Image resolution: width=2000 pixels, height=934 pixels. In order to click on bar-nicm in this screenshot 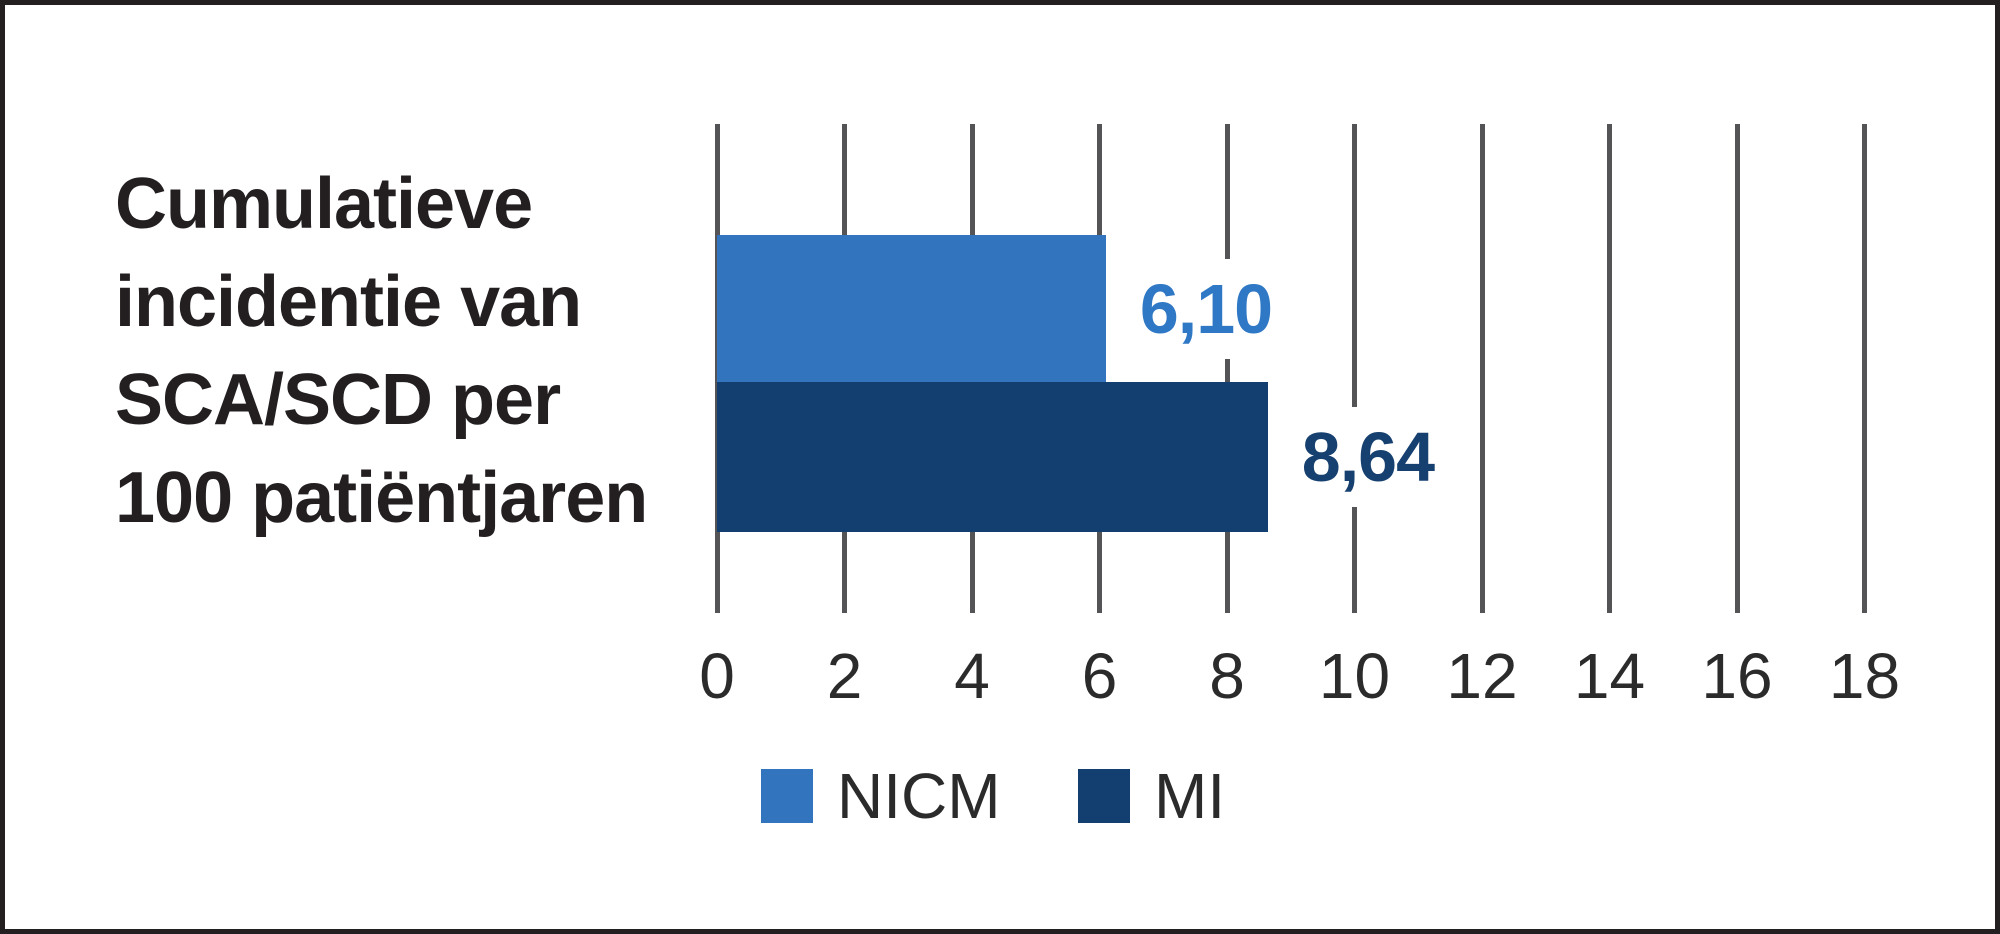, I will do `click(911, 308)`.